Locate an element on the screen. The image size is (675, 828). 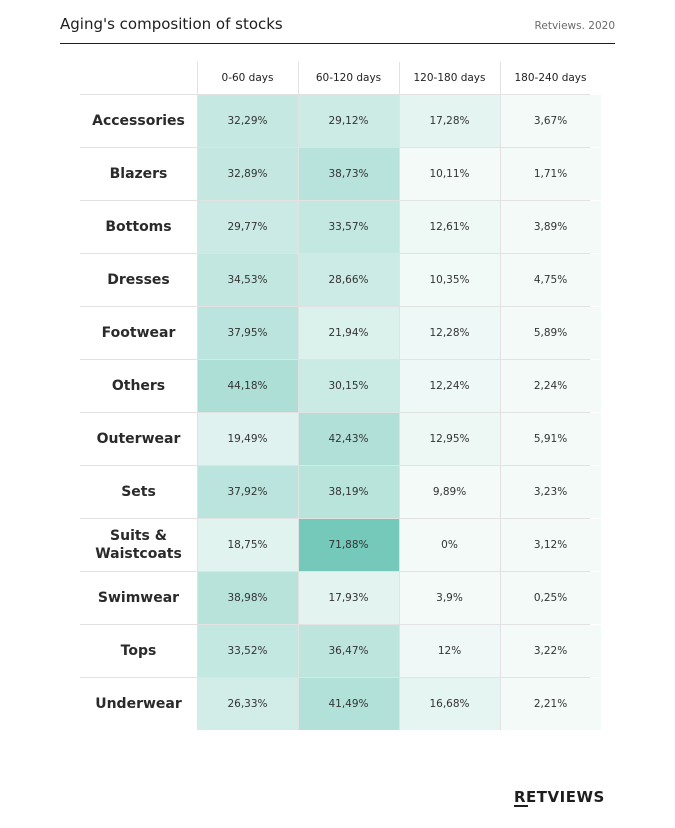
heatmap-cell: 16,68% is located at coordinates (449, 704).